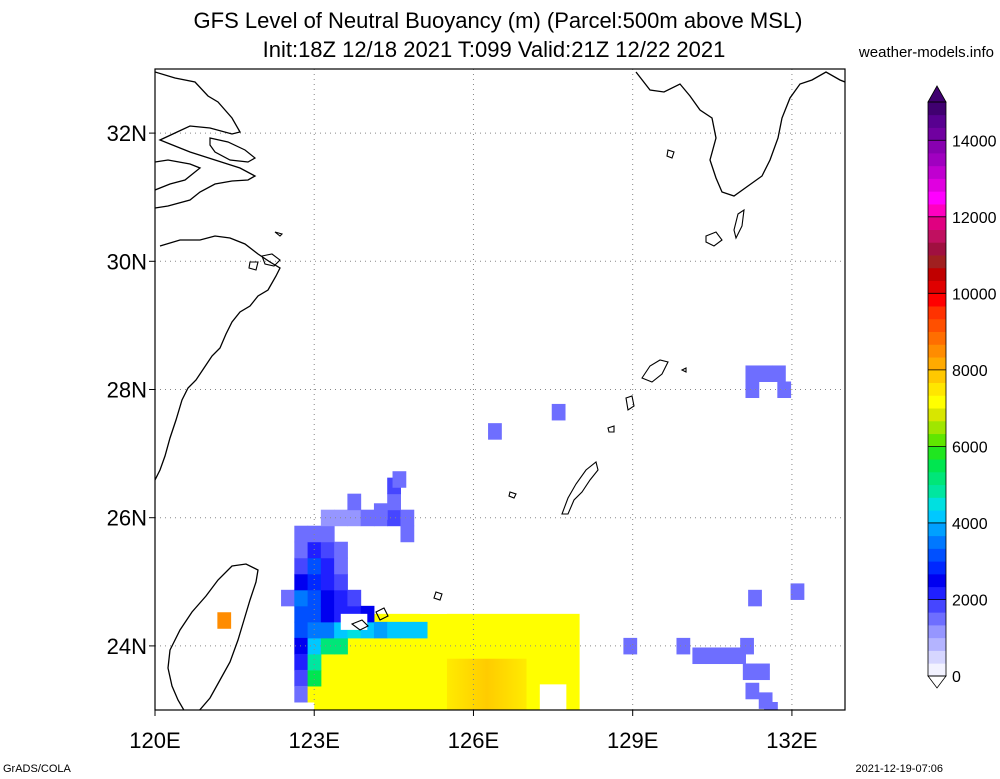  Describe the element at coordinates (553, 488) in the screenshot. I see `island-okinawa` at that location.